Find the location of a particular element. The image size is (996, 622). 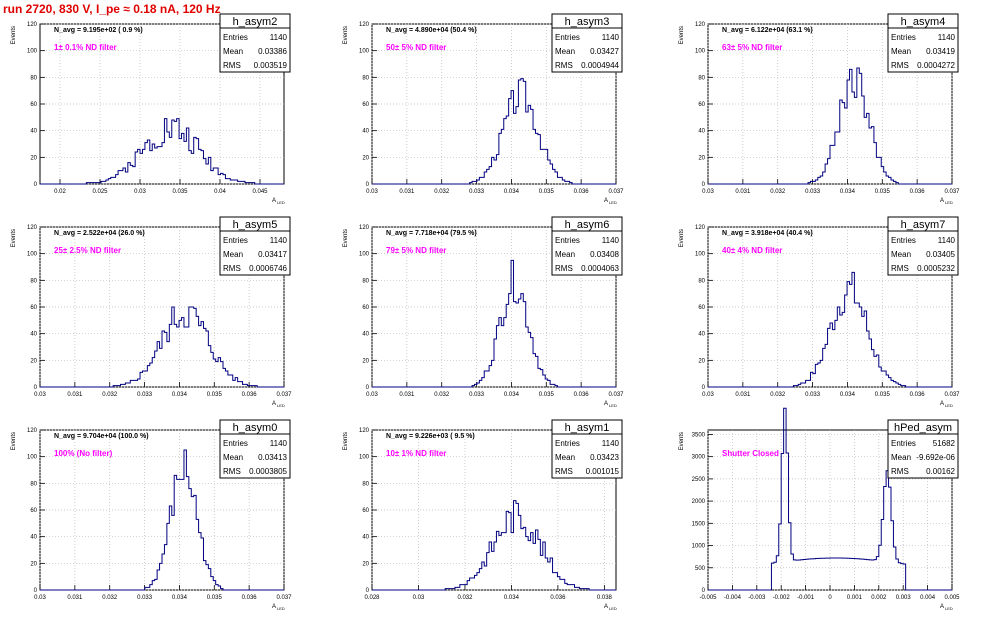

stats-value-rms: 0.00162 is located at coordinates (940, 471).